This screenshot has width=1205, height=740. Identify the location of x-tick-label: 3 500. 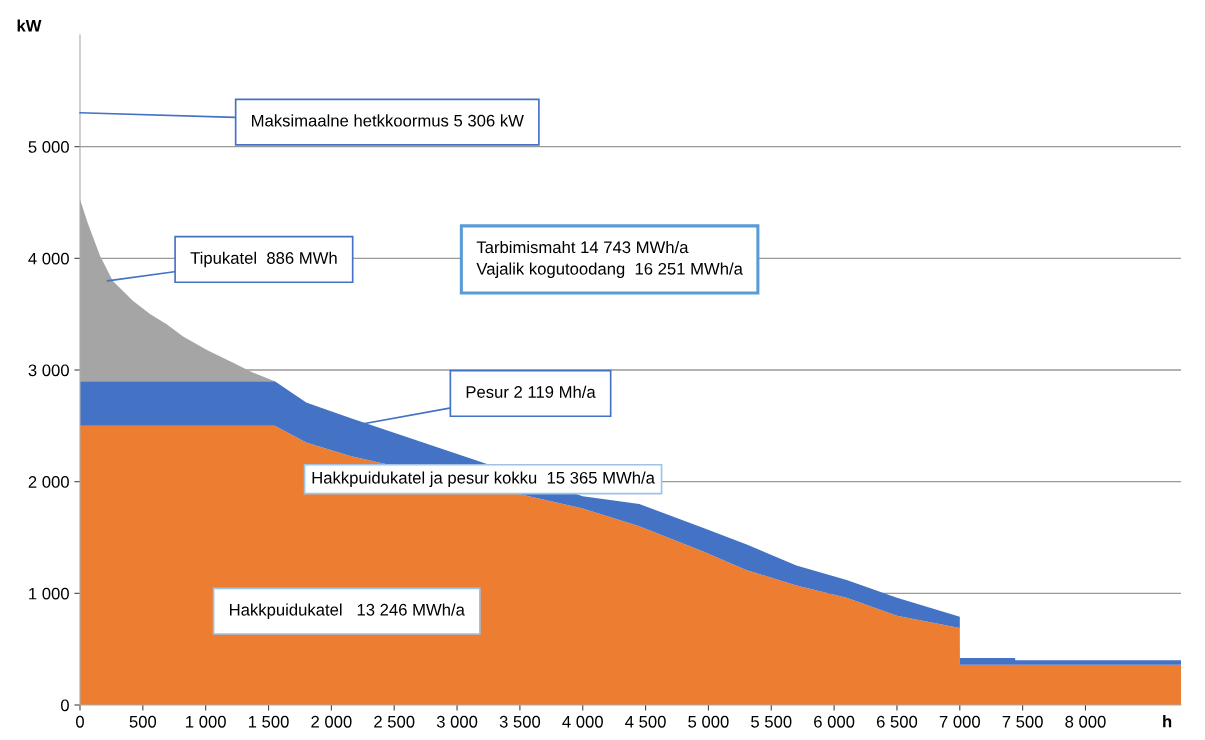
(520, 721).